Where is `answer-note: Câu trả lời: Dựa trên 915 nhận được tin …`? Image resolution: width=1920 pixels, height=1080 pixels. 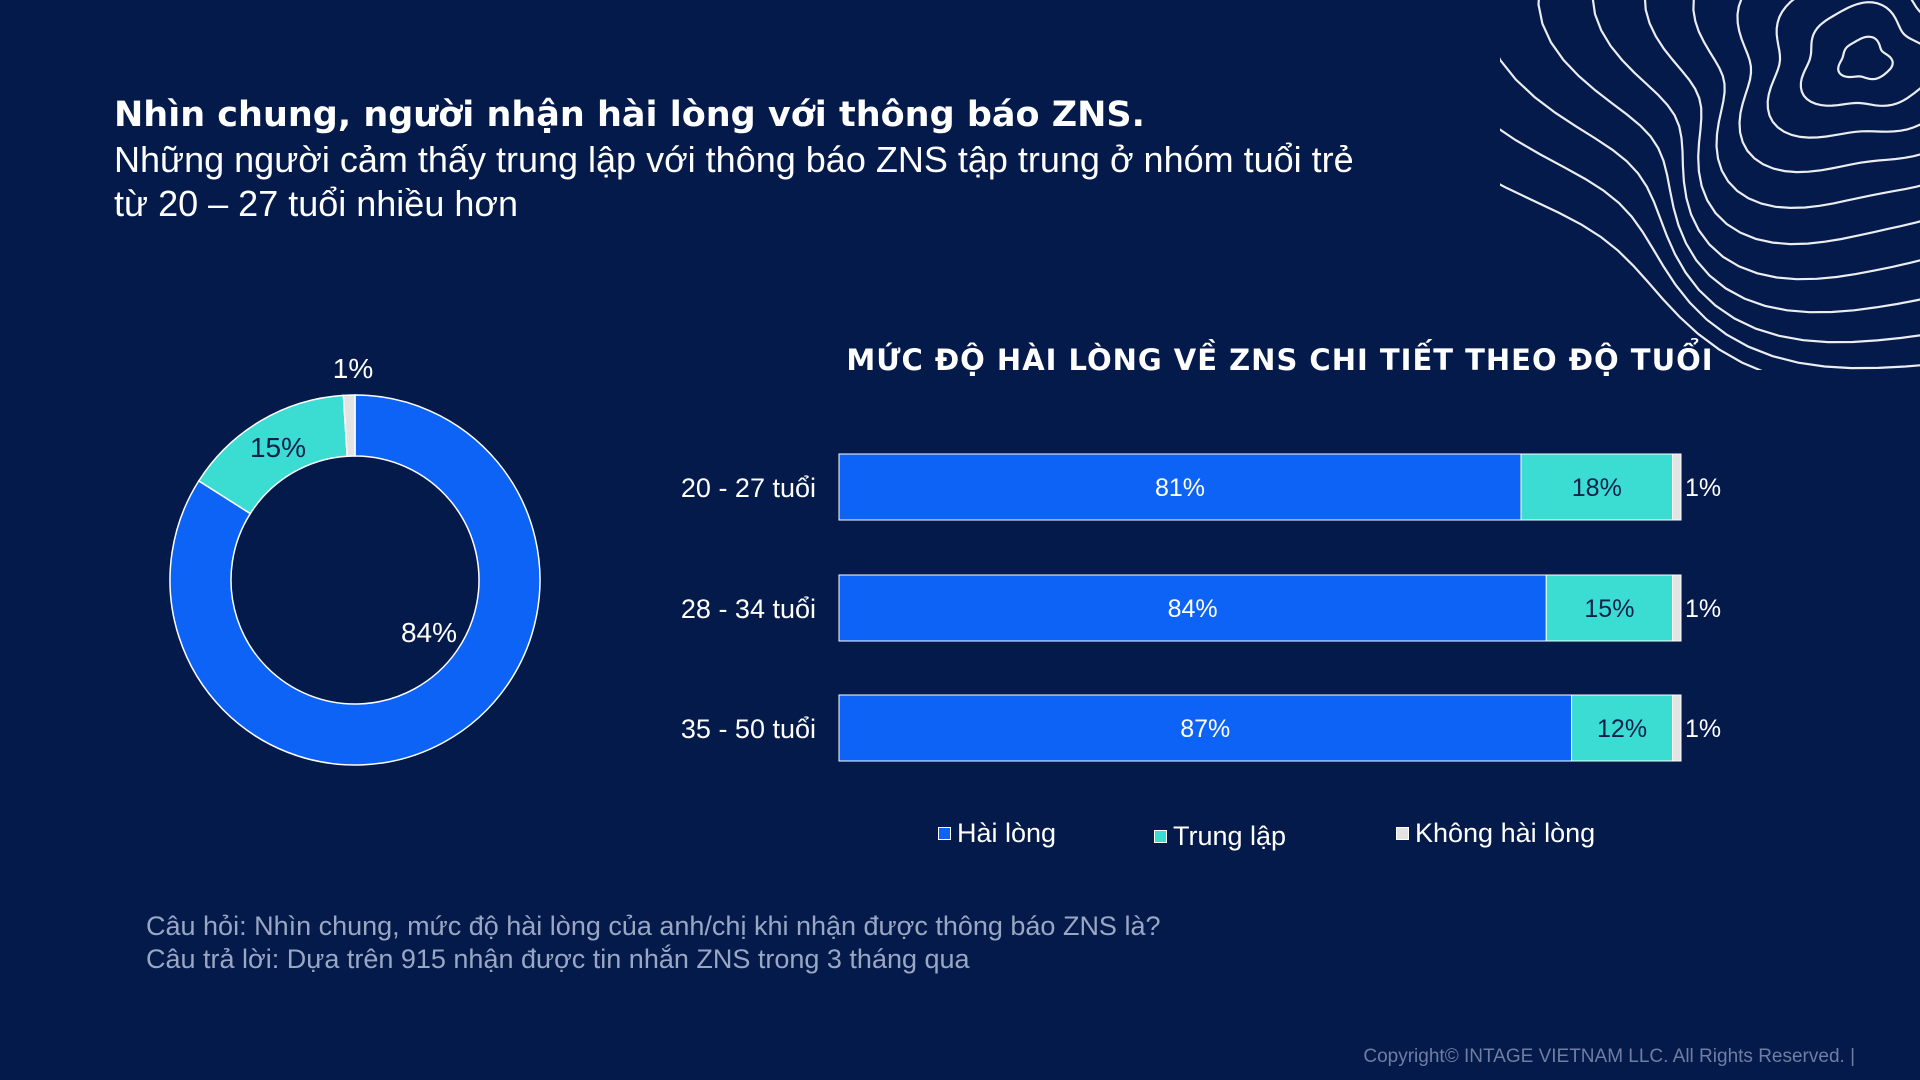 answer-note: Câu trả lời: Dựa trên 915 nhận được tin … is located at coordinates (558, 959).